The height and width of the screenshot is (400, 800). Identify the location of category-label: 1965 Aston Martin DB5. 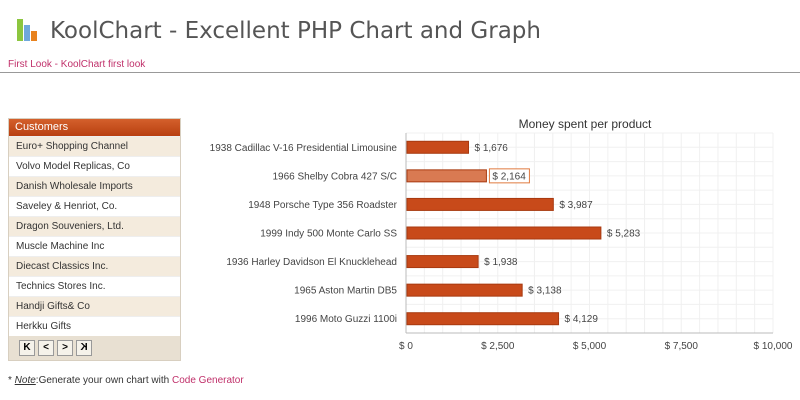
(345, 291).